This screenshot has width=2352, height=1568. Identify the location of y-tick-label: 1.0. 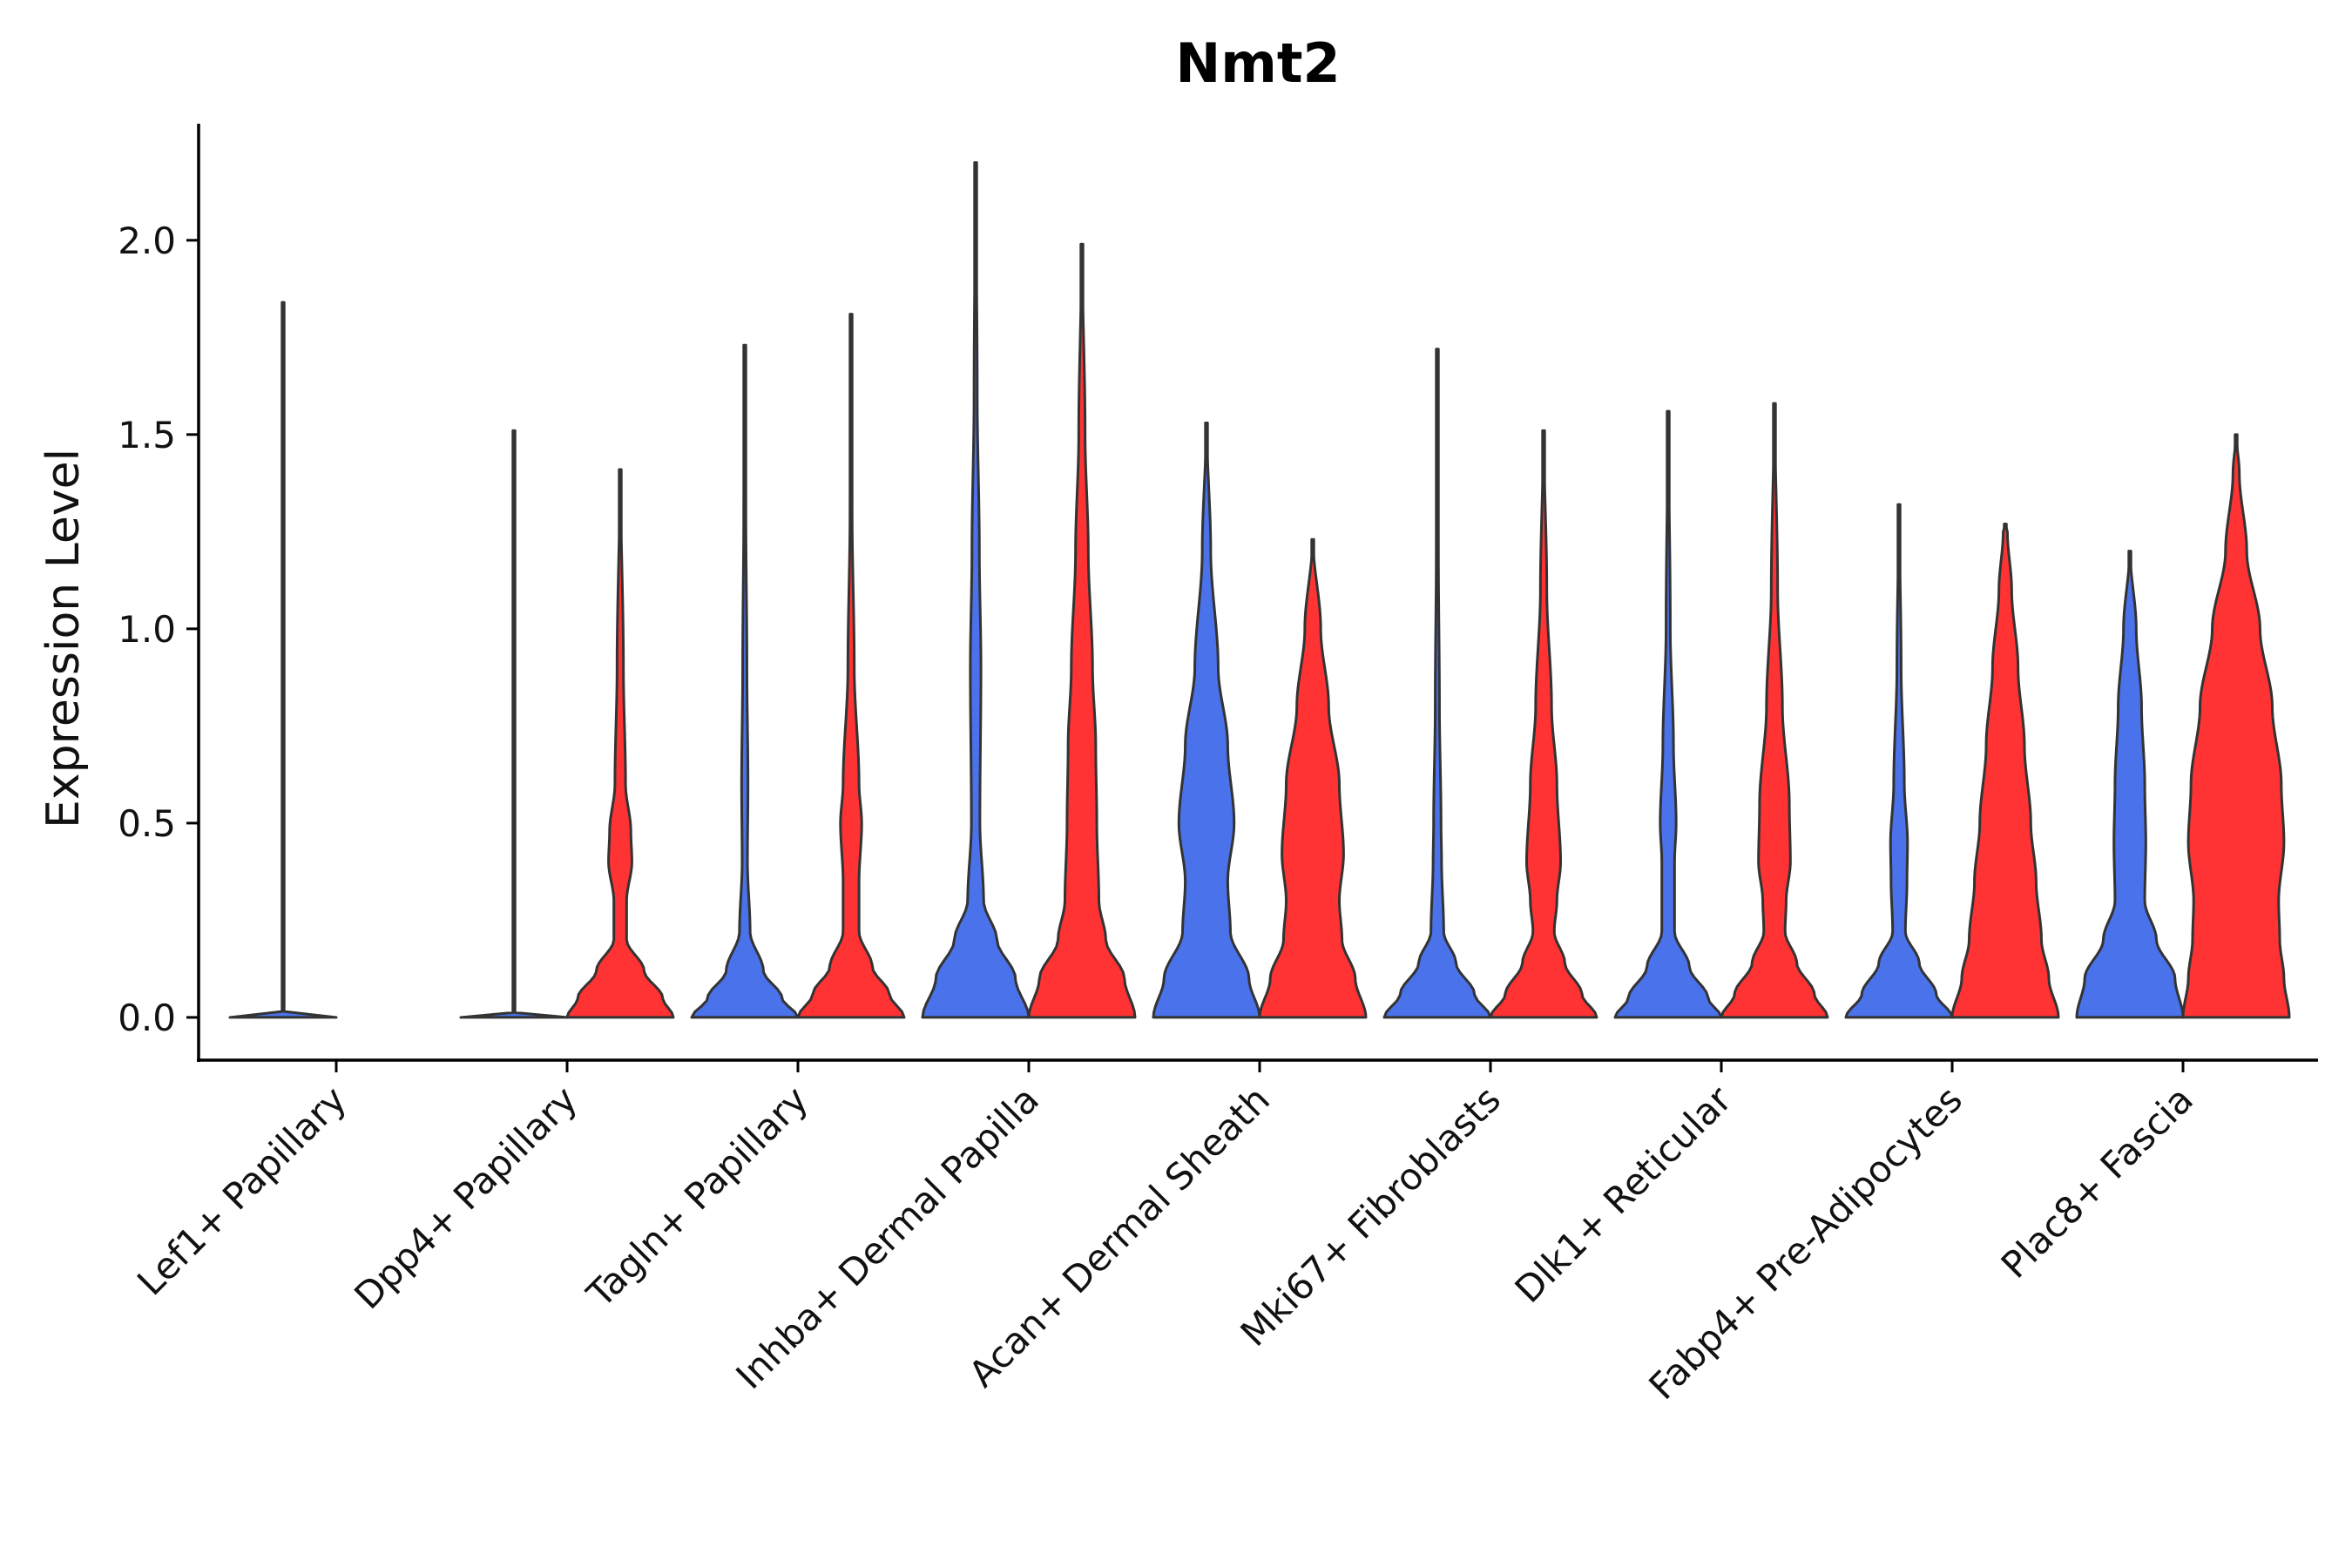
(147, 629).